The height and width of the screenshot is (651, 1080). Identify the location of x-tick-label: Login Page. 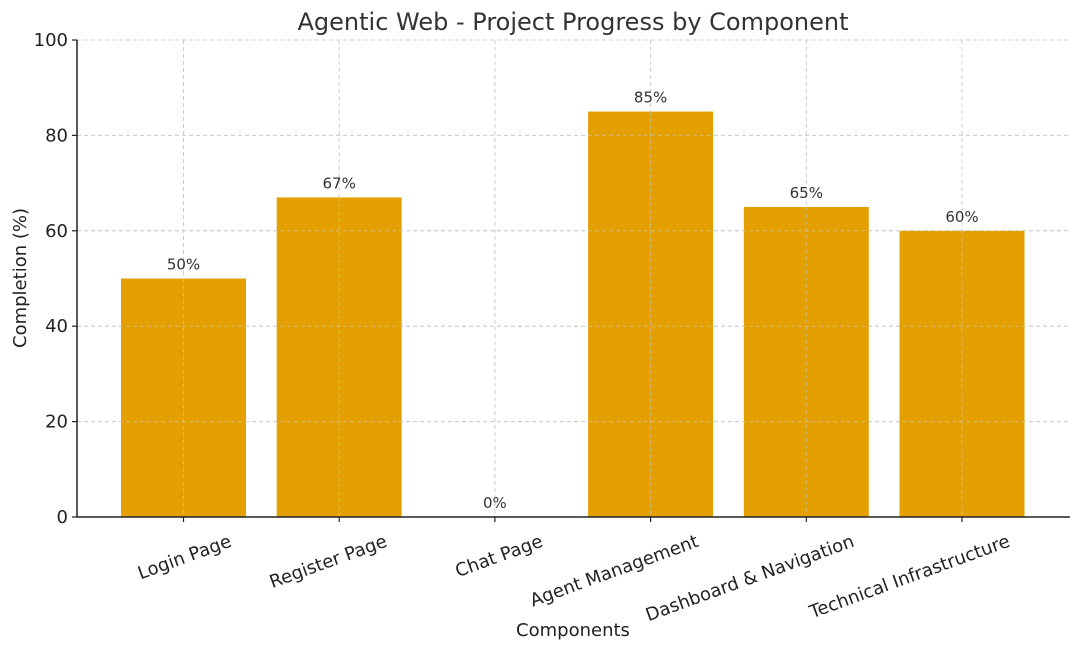
(184, 557).